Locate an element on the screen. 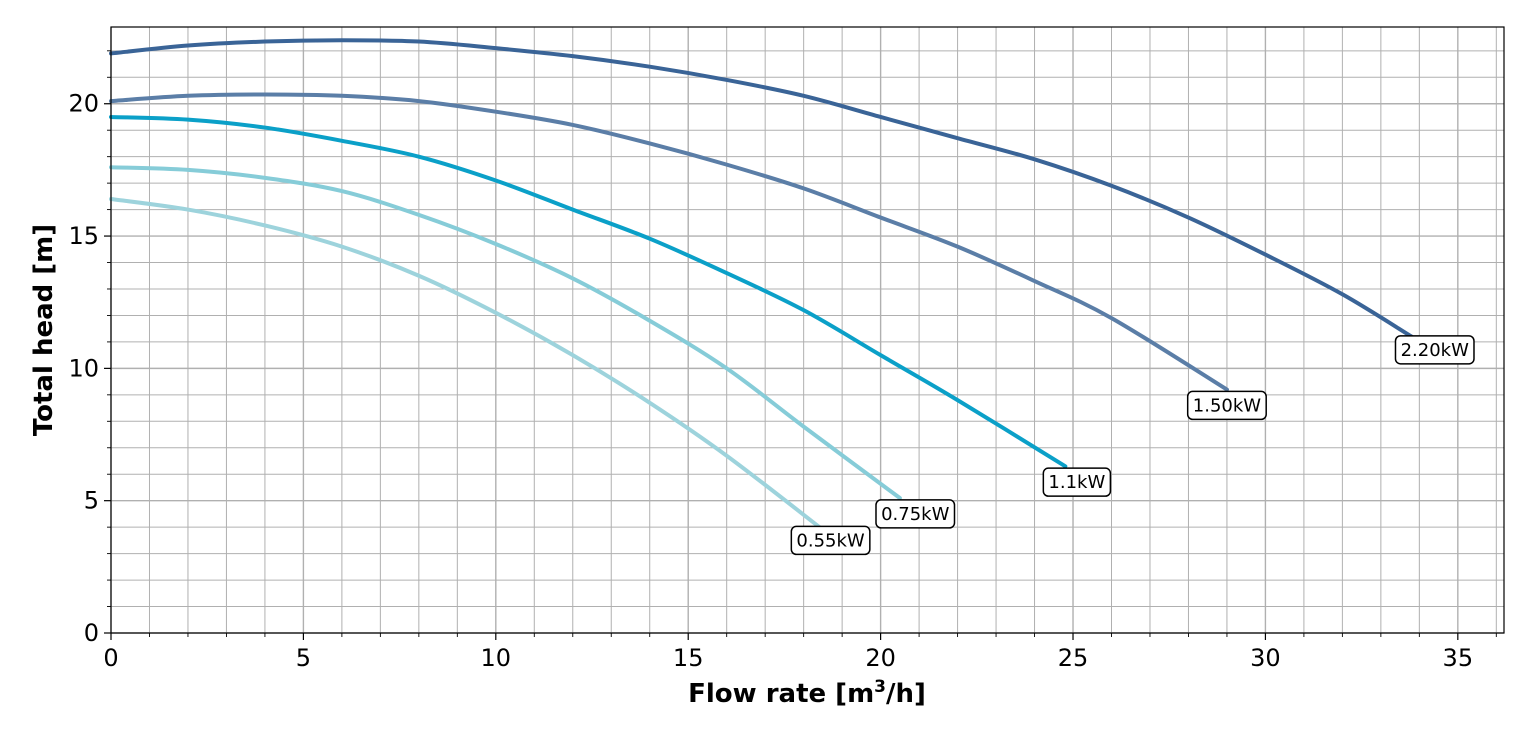 The image size is (1538, 732). y-tick-label: 10 is located at coordinates (83, 368).